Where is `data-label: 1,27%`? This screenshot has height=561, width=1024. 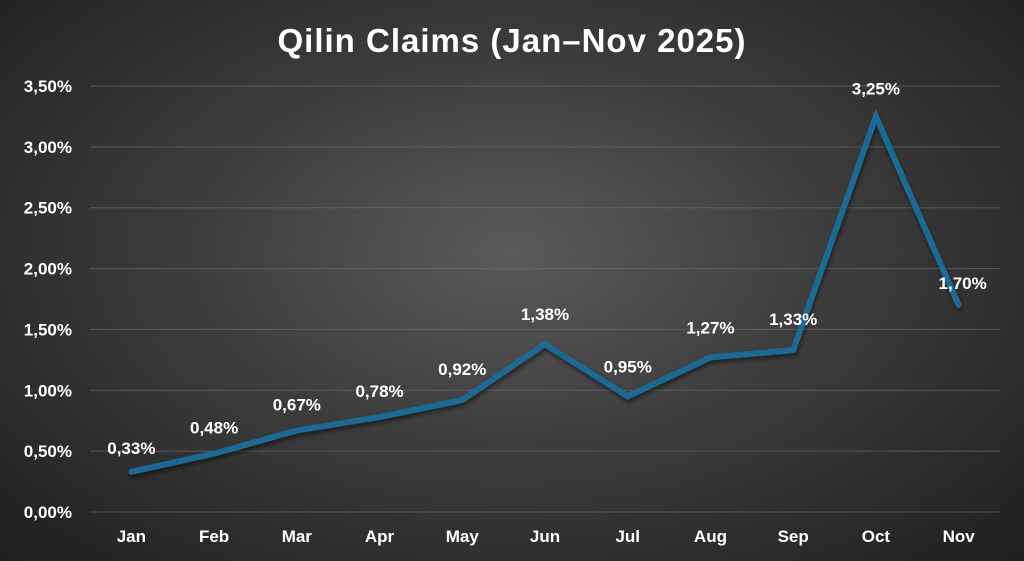
data-label: 1,27% is located at coordinates (710, 327).